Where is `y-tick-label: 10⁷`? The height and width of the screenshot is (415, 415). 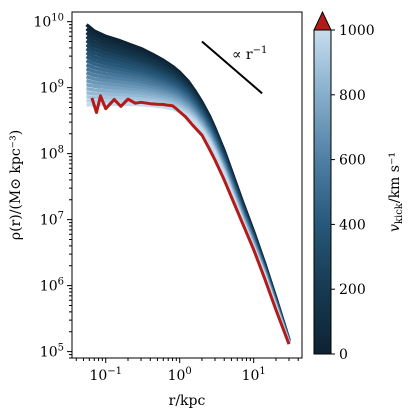
y-tick-label: 10⁷ is located at coordinates (52, 220).